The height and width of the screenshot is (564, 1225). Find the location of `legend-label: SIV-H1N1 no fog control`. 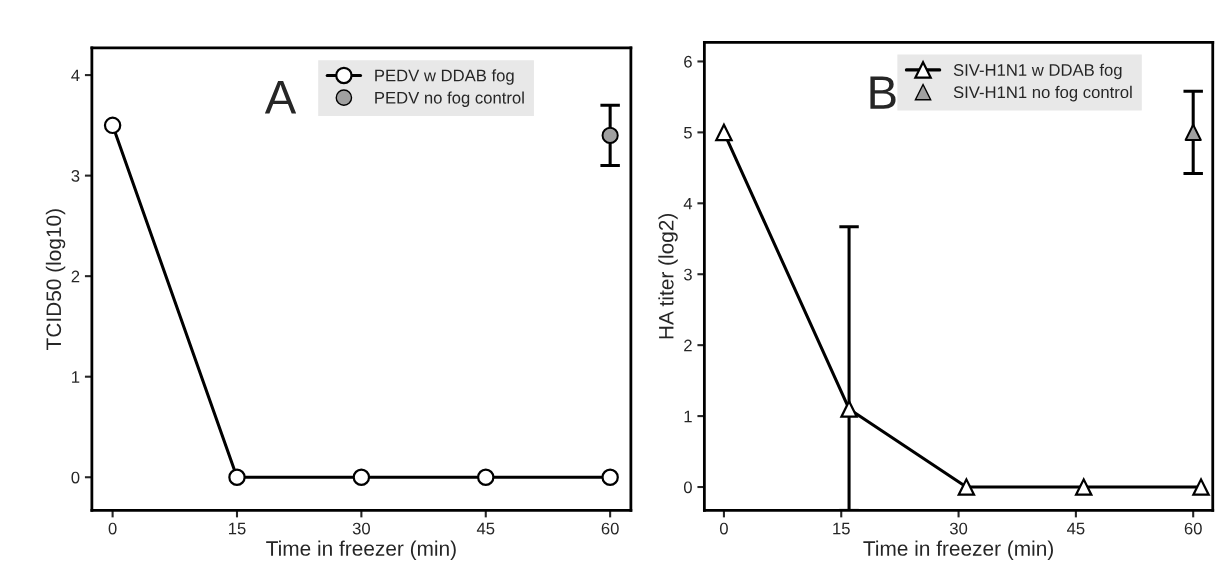

legend-label: SIV-H1N1 no fog control is located at coordinates (1042, 93).